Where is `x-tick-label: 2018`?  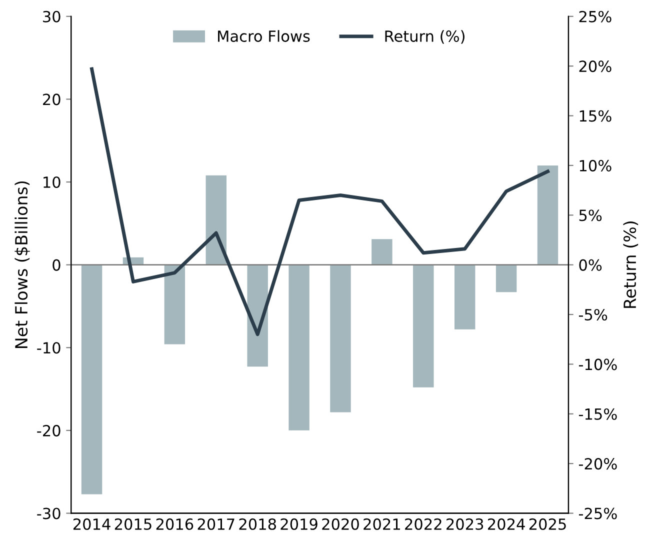 x-tick-label: 2018 is located at coordinates (257, 524).